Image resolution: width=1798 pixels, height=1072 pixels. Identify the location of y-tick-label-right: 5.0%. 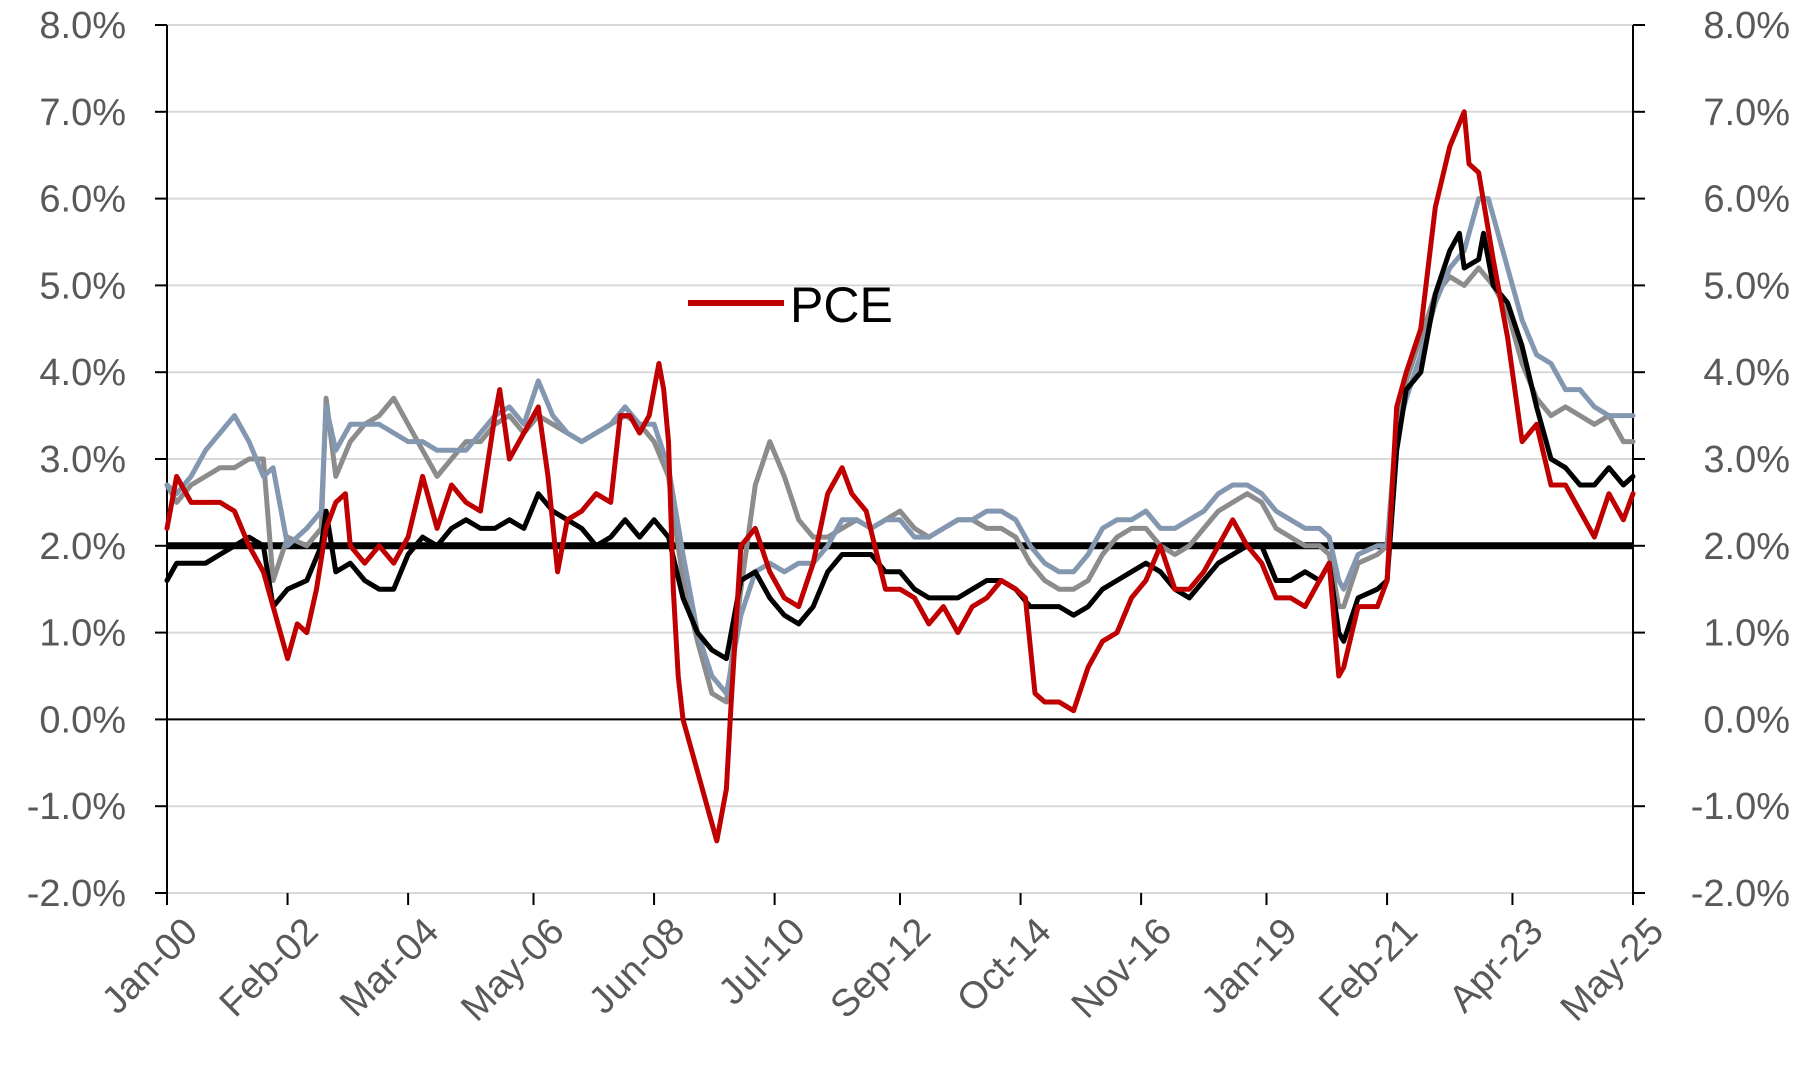
(1746, 286).